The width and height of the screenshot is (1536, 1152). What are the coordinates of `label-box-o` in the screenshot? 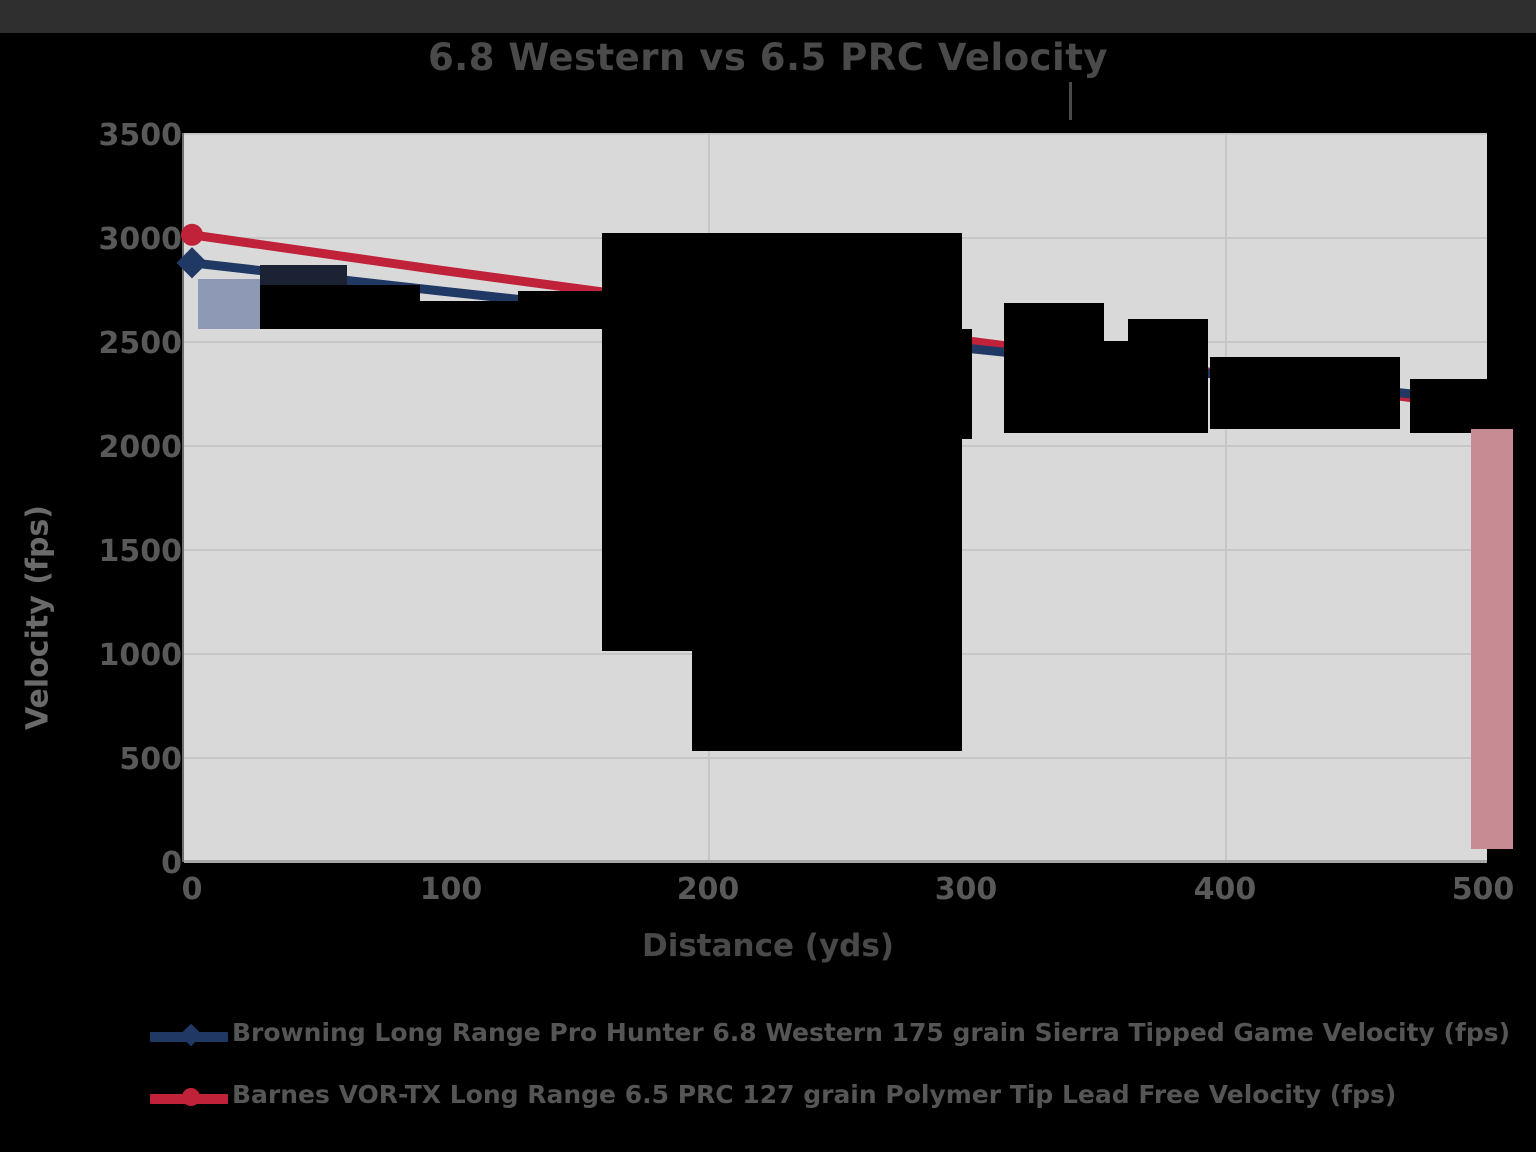 It's located at (827, 701).